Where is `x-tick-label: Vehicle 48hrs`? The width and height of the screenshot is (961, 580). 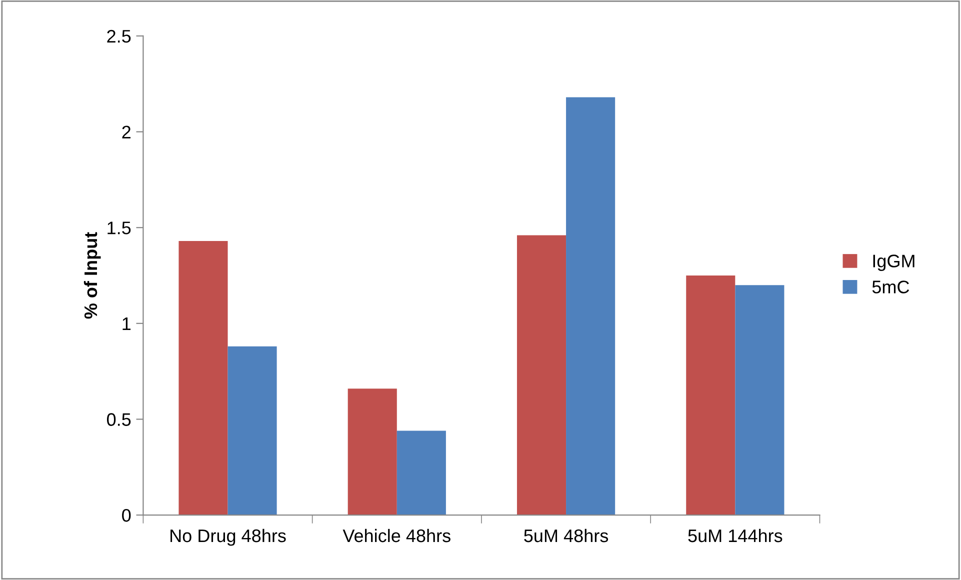 x-tick-label: Vehicle 48hrs is located at coordinates (396, 535).